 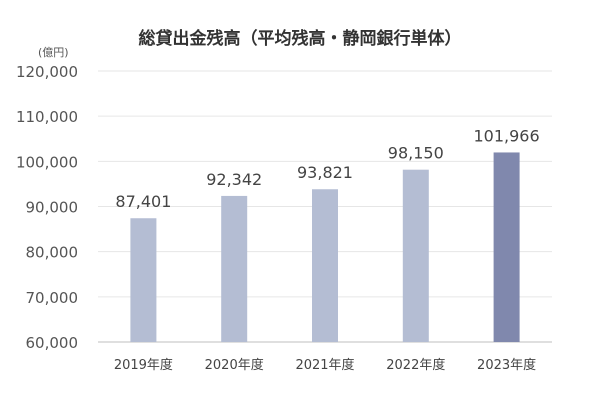 What do you see at coordinates (47, 72) in the screenshot?
I see `y-tick-label: 120,000` at bounding box center [47, 72].